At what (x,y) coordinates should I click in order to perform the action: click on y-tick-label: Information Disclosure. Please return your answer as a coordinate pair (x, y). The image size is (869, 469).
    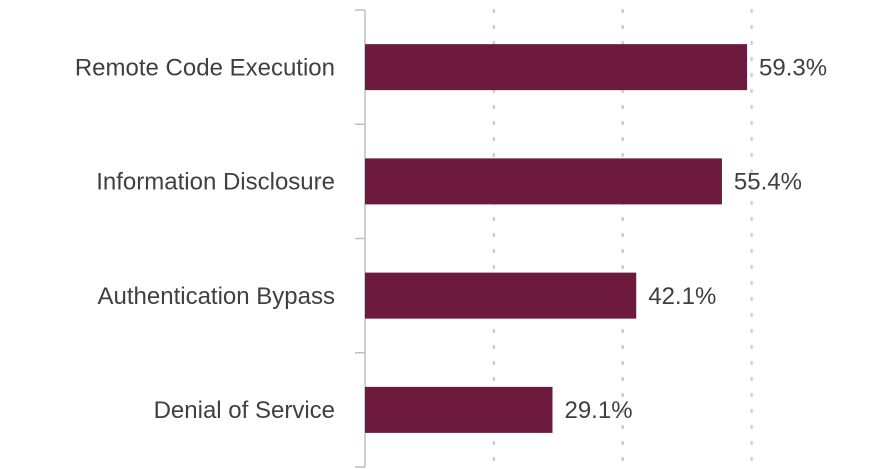
    Looking at the image, I should click on (215, 182).